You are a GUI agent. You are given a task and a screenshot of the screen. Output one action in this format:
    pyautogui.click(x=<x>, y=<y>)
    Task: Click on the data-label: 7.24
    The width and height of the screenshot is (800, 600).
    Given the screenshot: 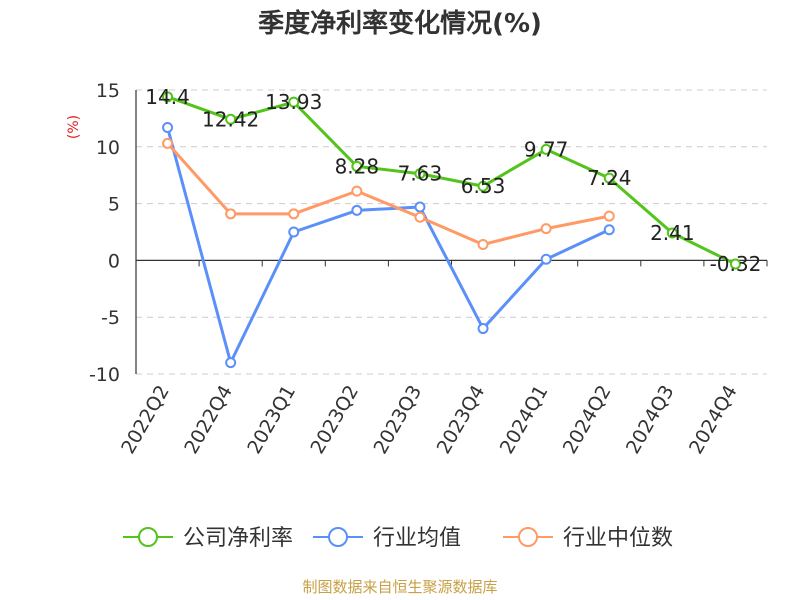 What is the action you would take?
    pyautogui.click(x=609, y=178)
    